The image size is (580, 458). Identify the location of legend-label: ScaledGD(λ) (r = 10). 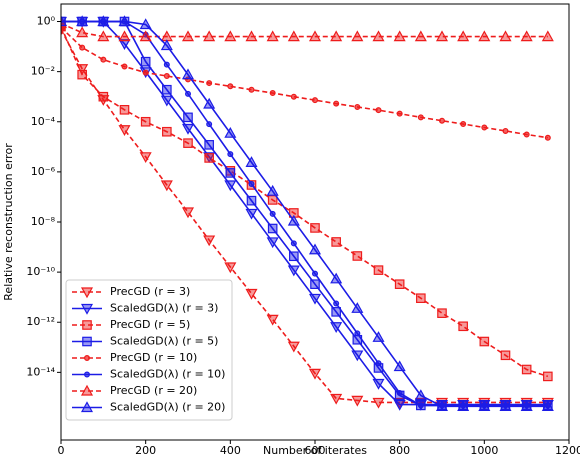
(167, 374).